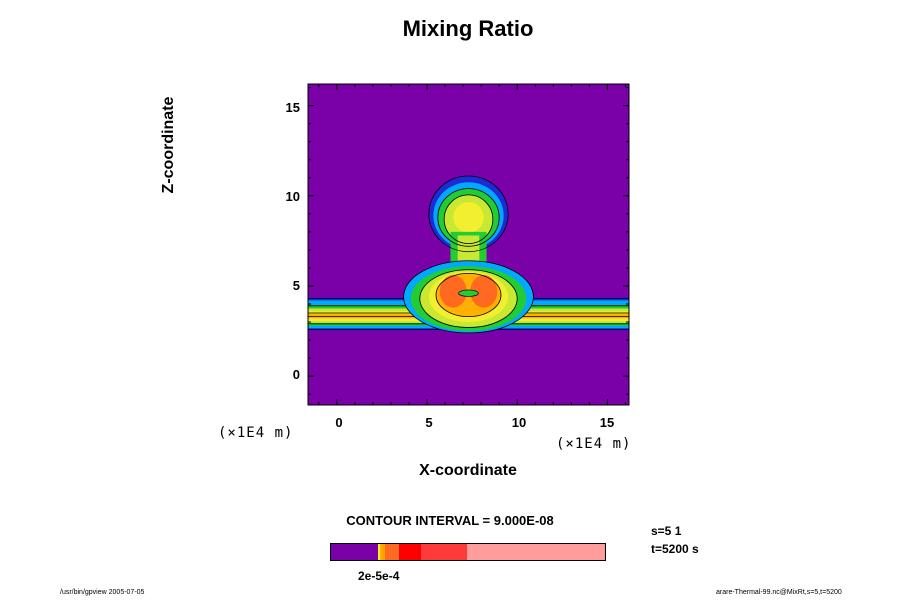 The height and width of the screenshot is (600, 900). What do you see at coordinates (450, 520) in the screenshot?
I see `contour-interval-label: CONTOUR INTERVAL = 9.000E-08` at bounding box center [450, 520].